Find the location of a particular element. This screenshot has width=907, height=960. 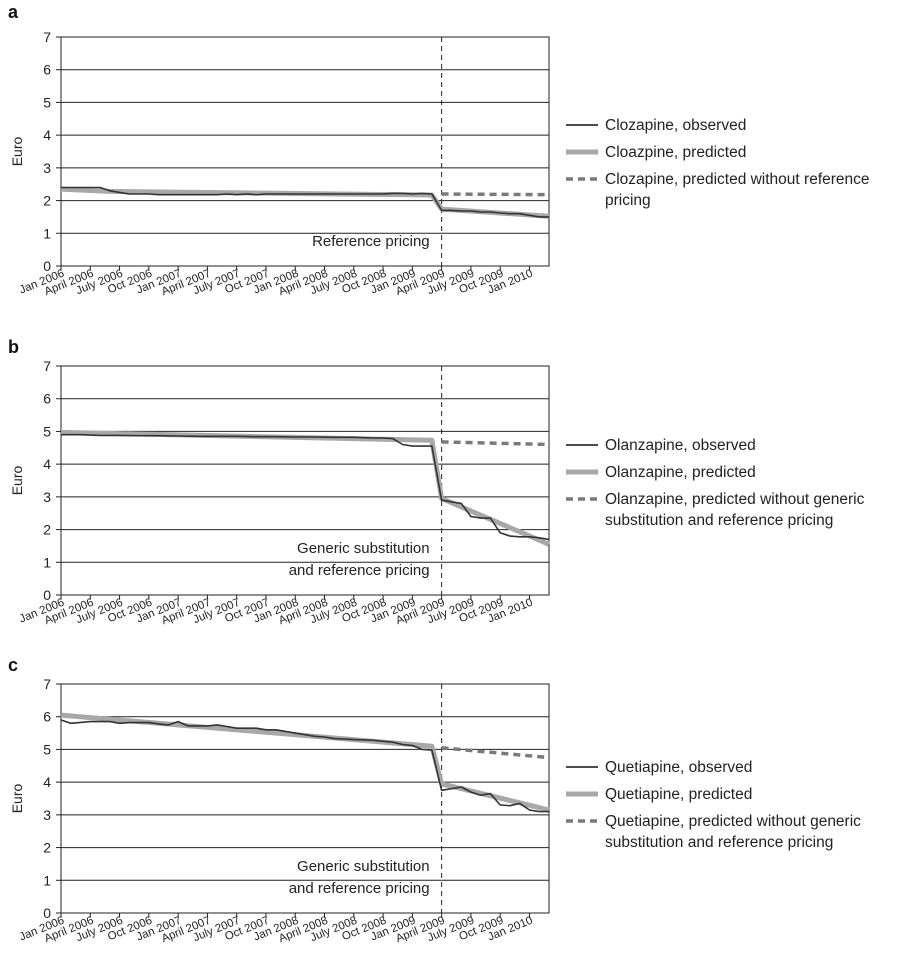

legend-label: Olanzapine, predicted without generic is located at coordinates (735, 499).